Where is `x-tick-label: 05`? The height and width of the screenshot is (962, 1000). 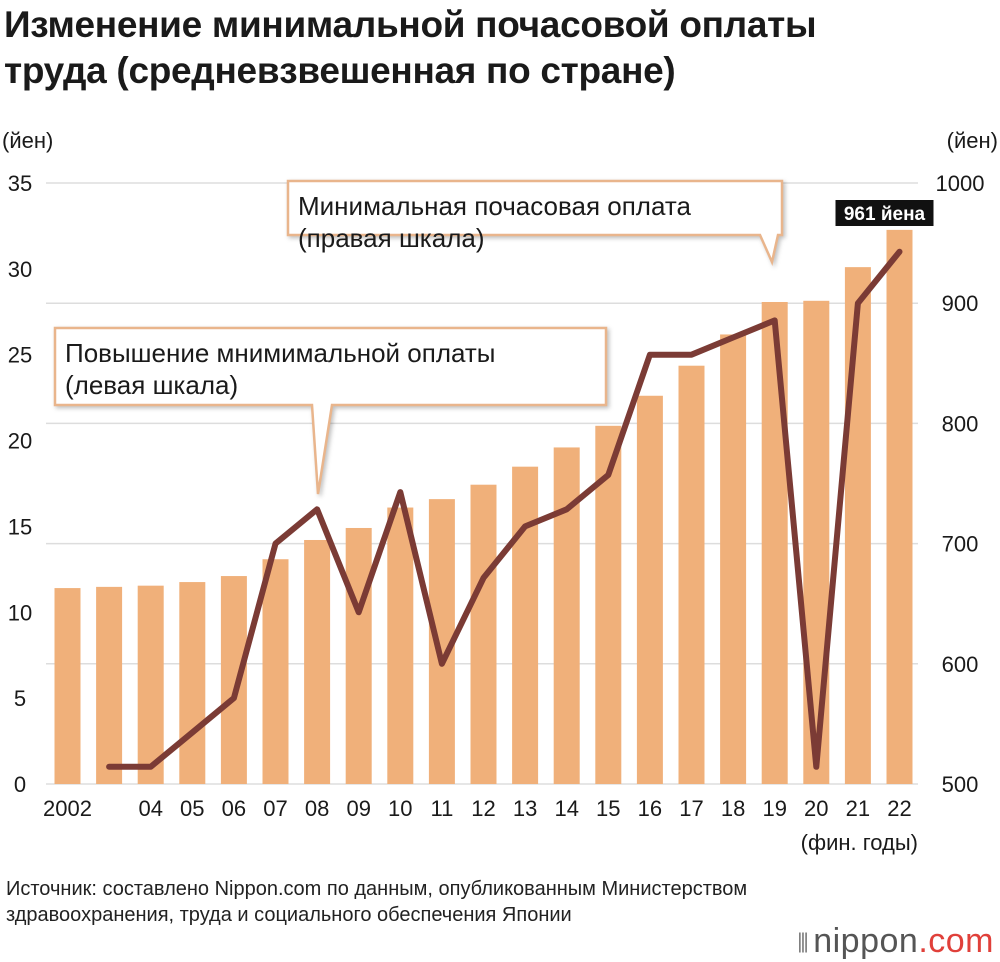 x-tick-label: 05 is located at coordinates (192, 808).